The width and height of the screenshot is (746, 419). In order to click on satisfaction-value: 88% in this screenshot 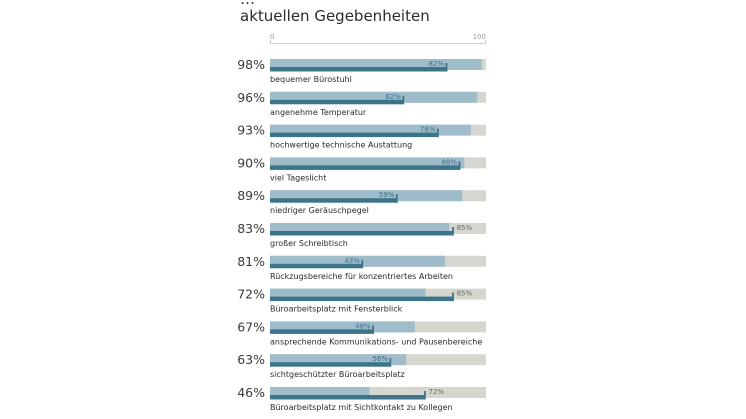, I will do `click(450, 162)`.